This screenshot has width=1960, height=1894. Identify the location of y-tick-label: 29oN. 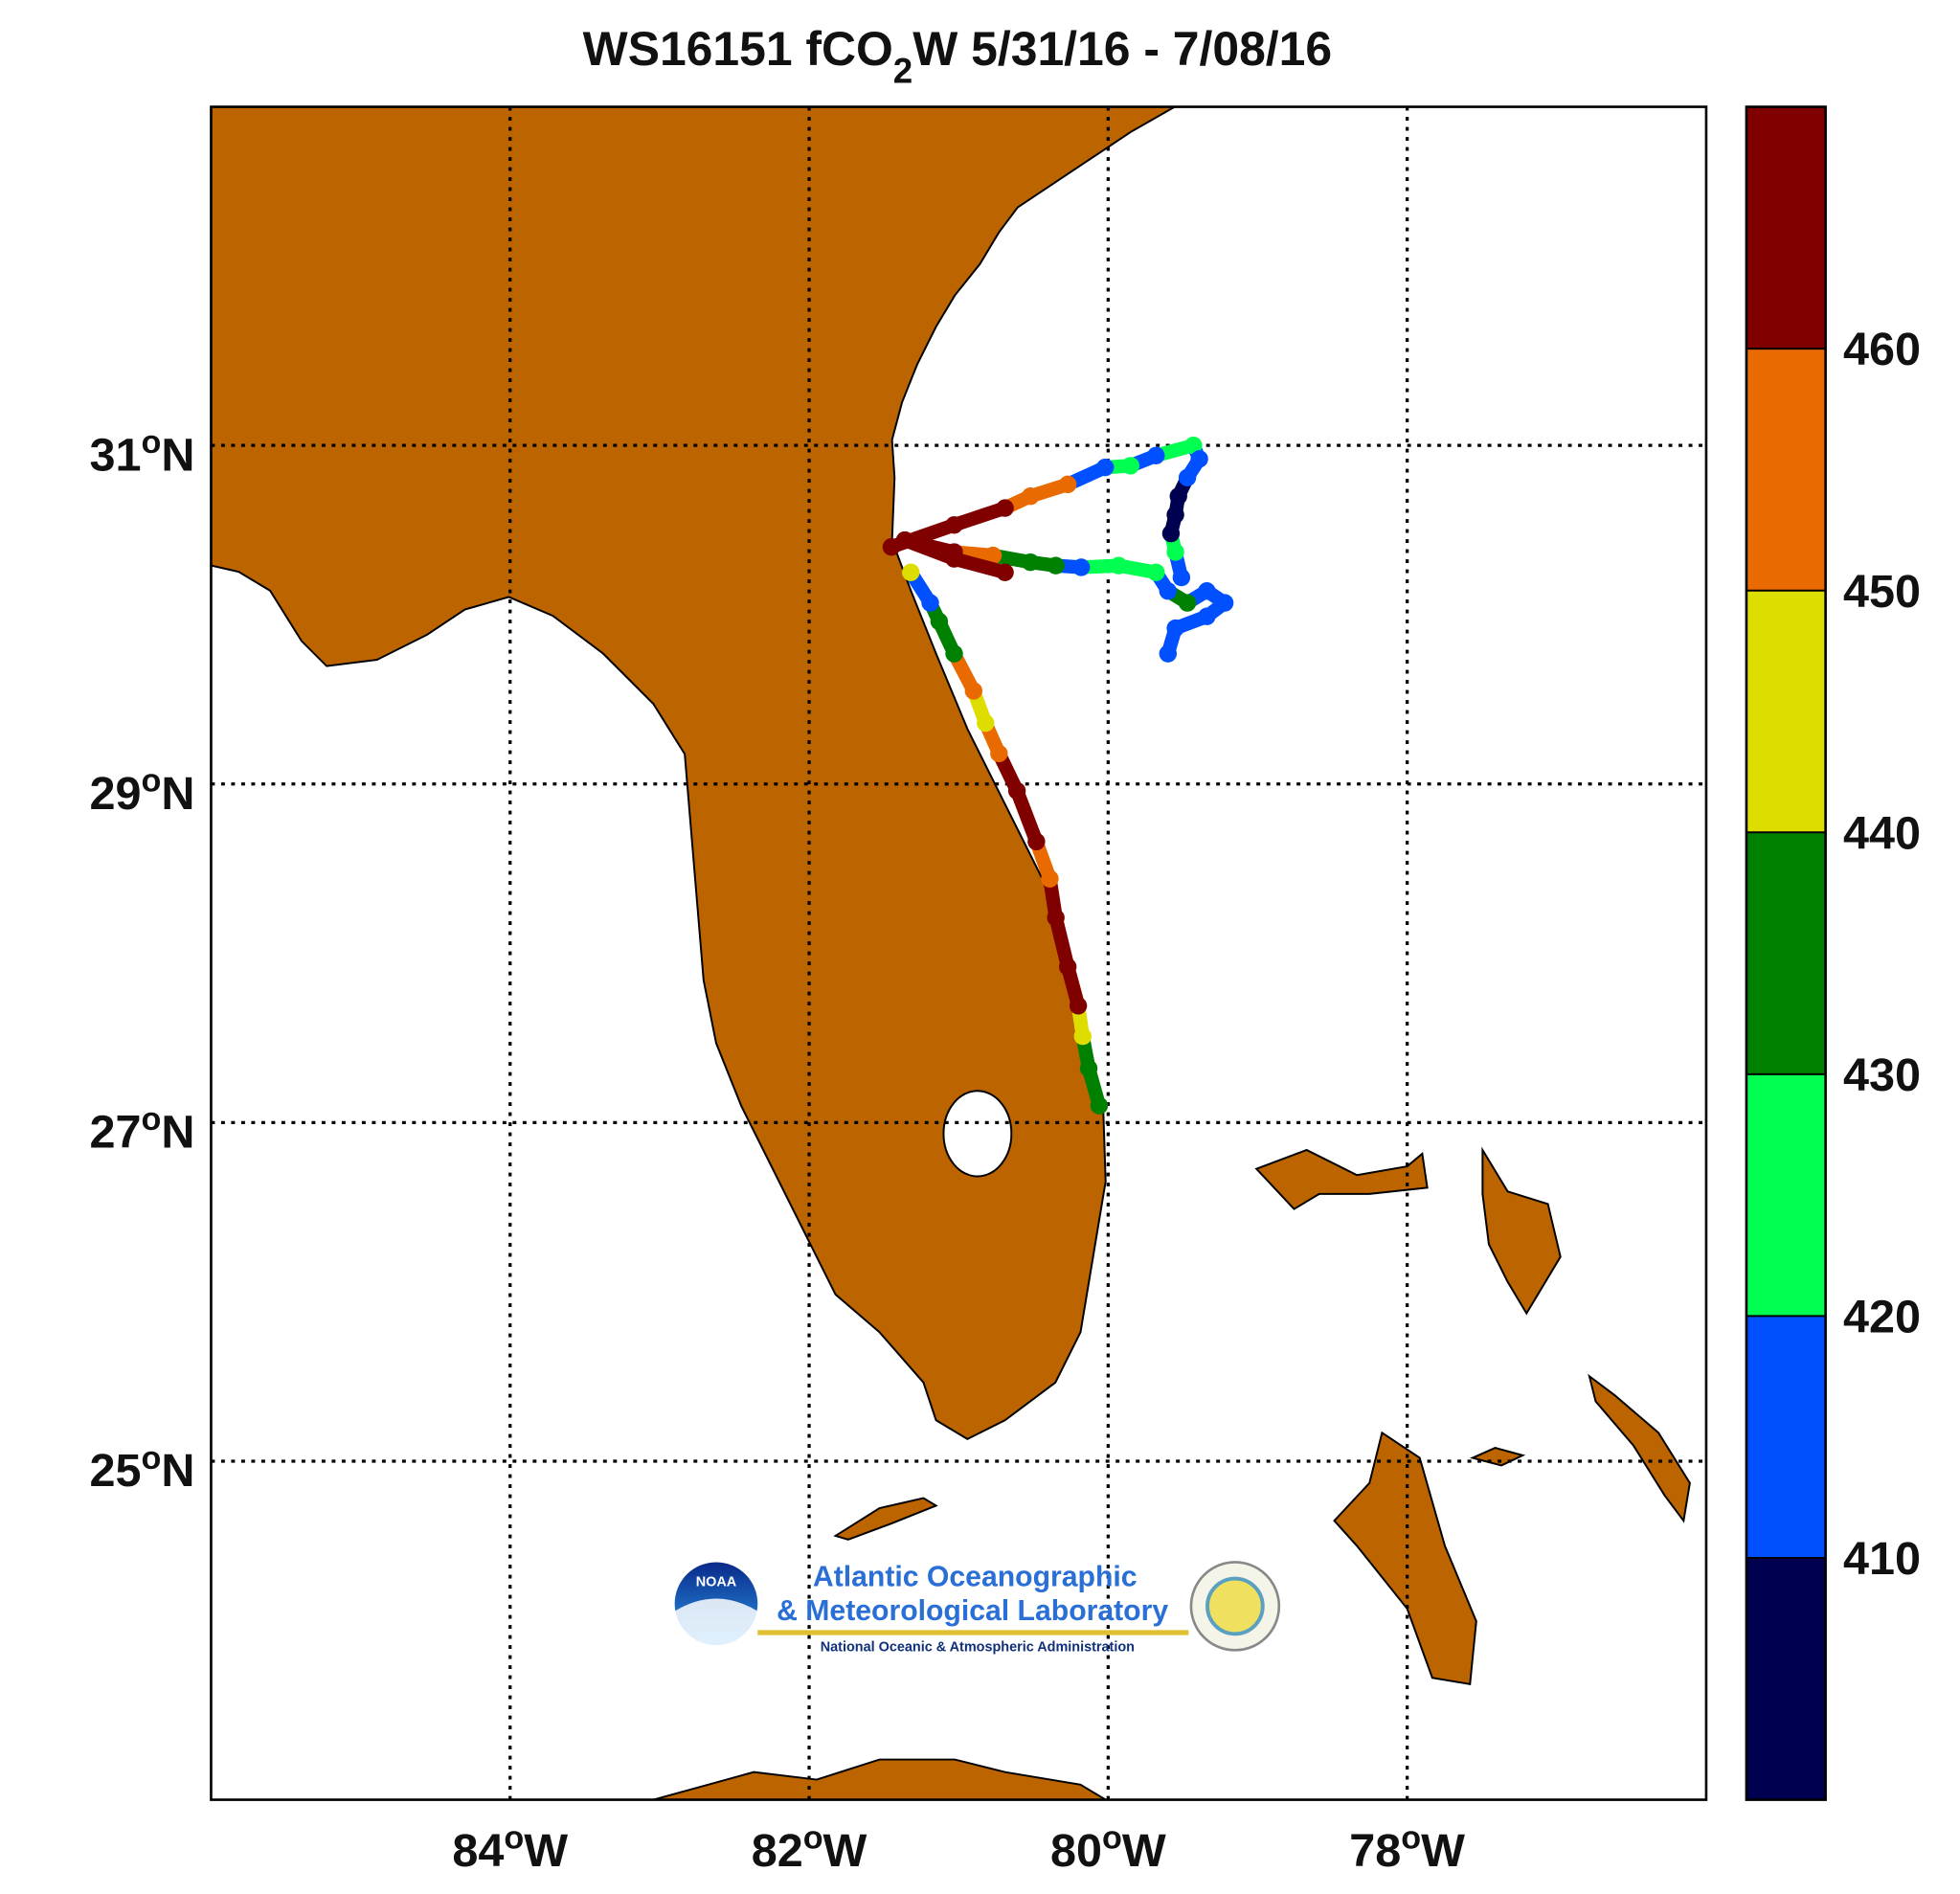
(141, 792).